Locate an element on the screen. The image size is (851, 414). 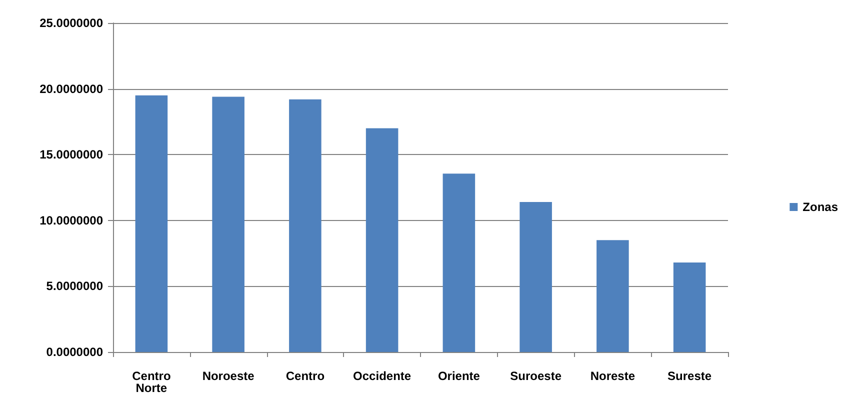
y-tick-label: 5.0000000 is located at coordinates (75, 286).